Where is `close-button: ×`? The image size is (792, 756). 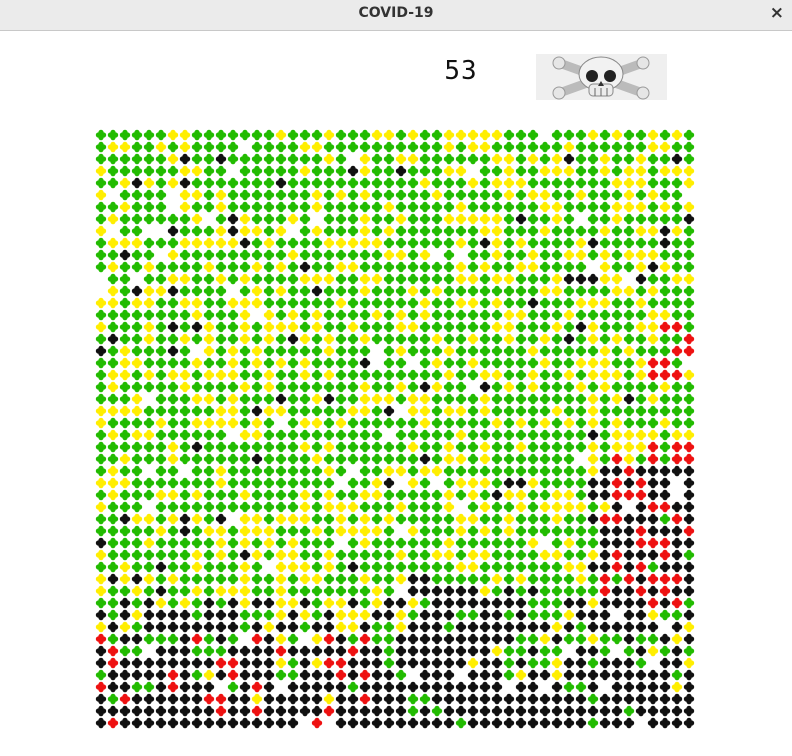 close-button: × is located at coordinates (777, 13).